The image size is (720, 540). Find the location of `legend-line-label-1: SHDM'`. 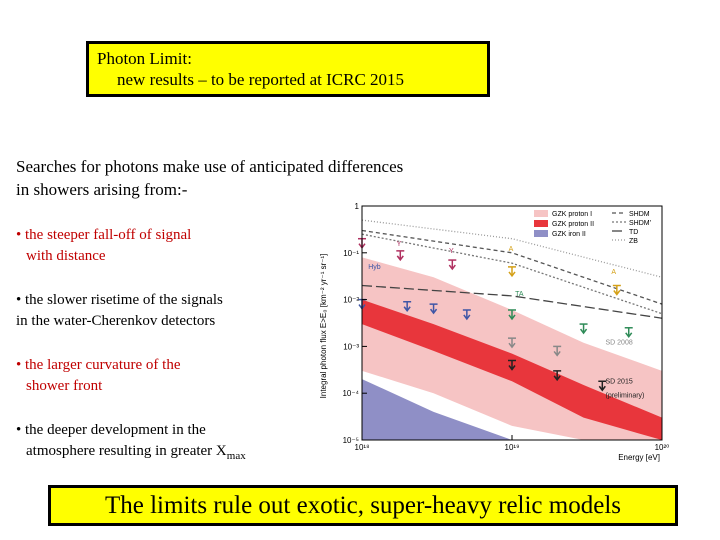

legend-line-label-1: SHDM' is located at coordinates (640, 223).